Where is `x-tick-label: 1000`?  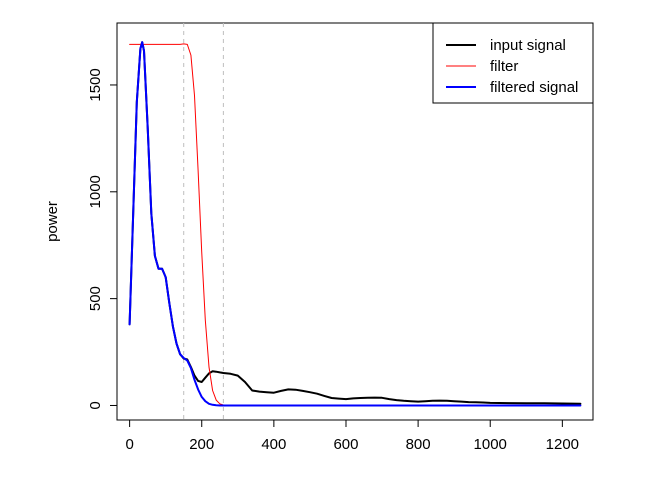 x-tick-label: 1000 is located at coordinates (490, 444).